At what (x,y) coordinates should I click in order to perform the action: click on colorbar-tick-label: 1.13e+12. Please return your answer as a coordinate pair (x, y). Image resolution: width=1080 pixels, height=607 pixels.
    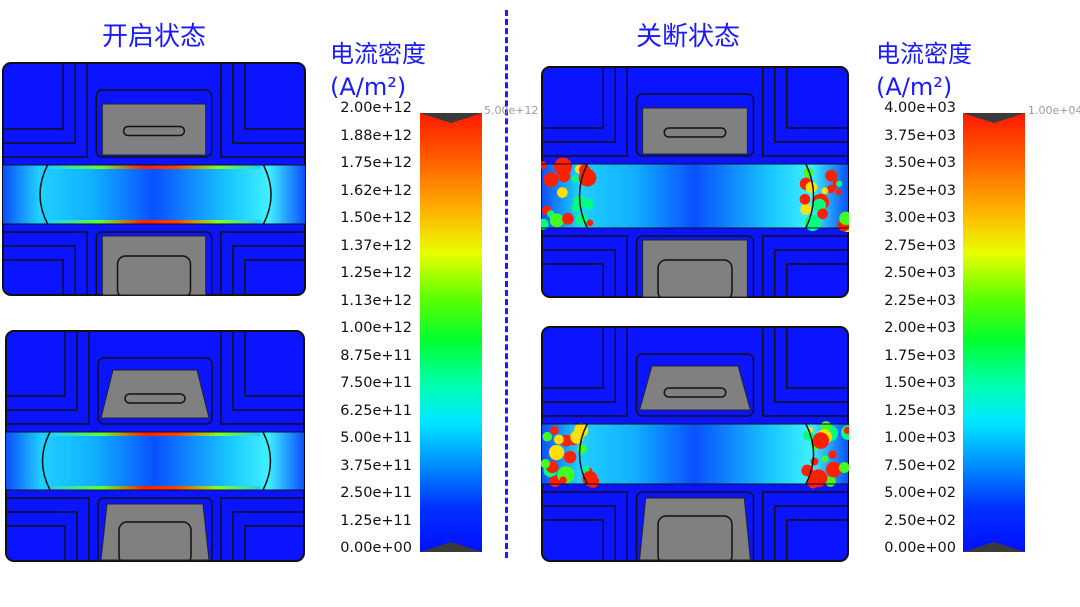
    Looking at the image, I should click on (376, 300).